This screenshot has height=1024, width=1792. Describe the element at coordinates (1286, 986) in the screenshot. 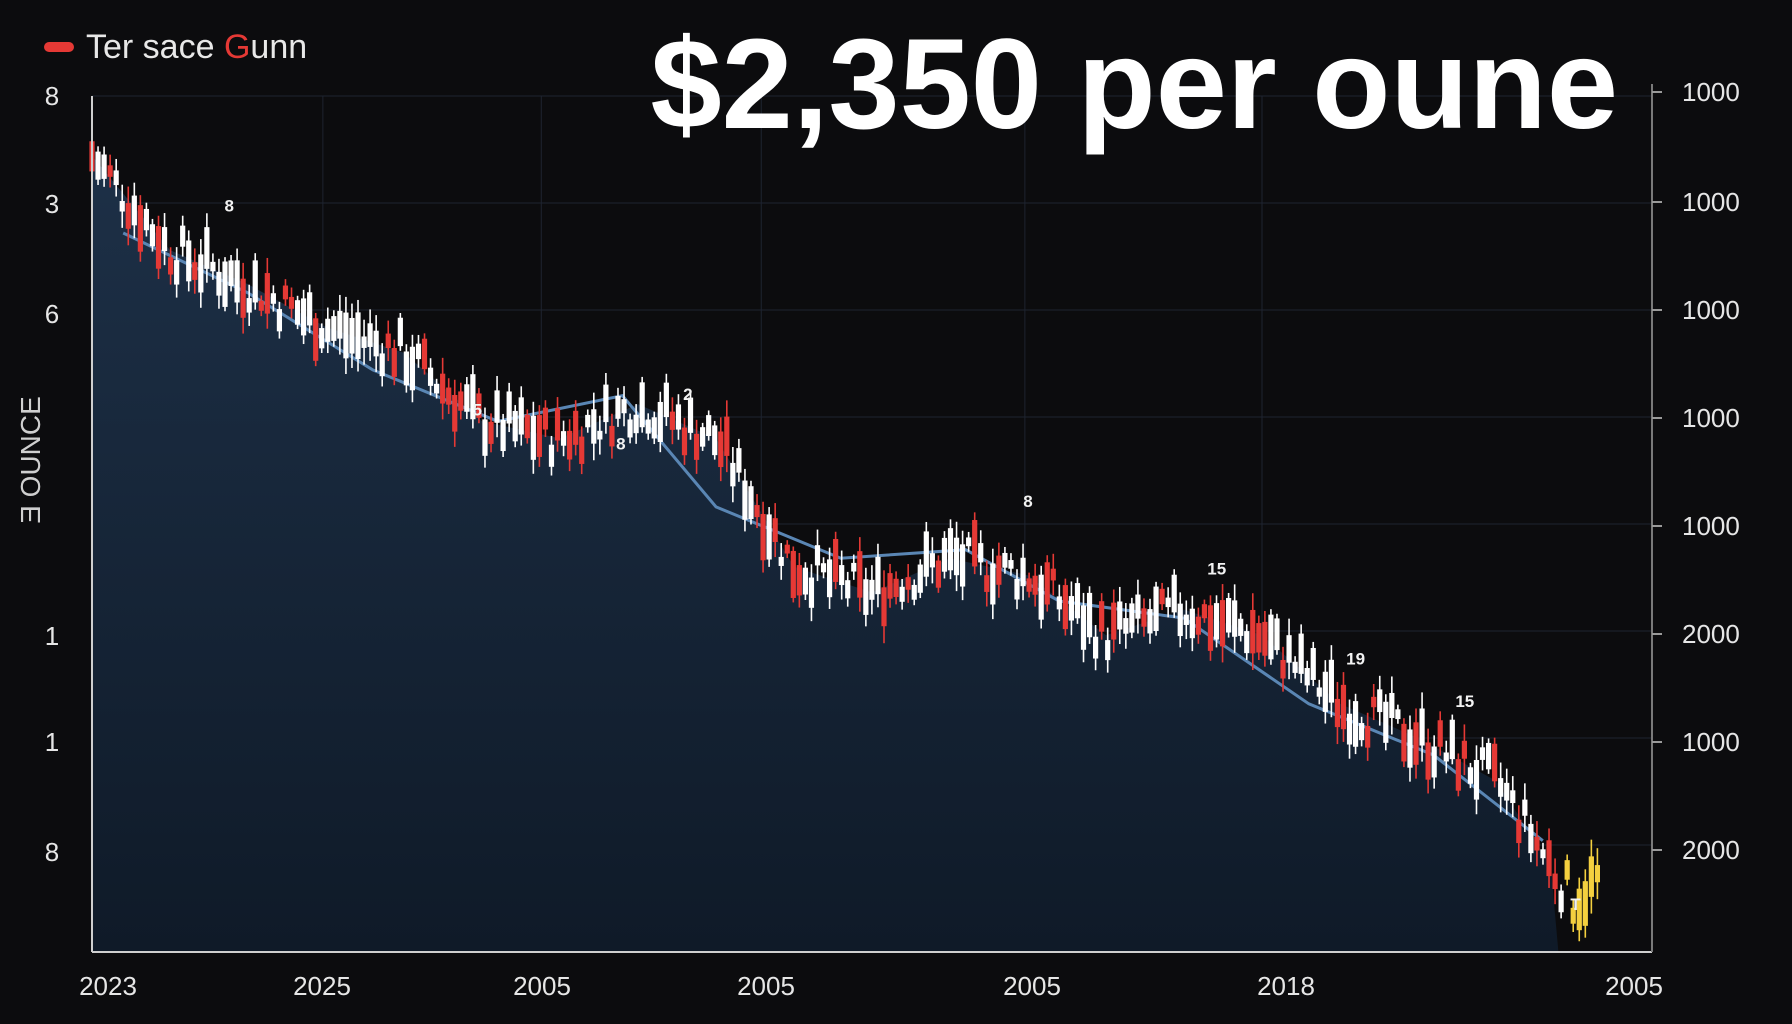

I see `x-tick: 2018` at that location.